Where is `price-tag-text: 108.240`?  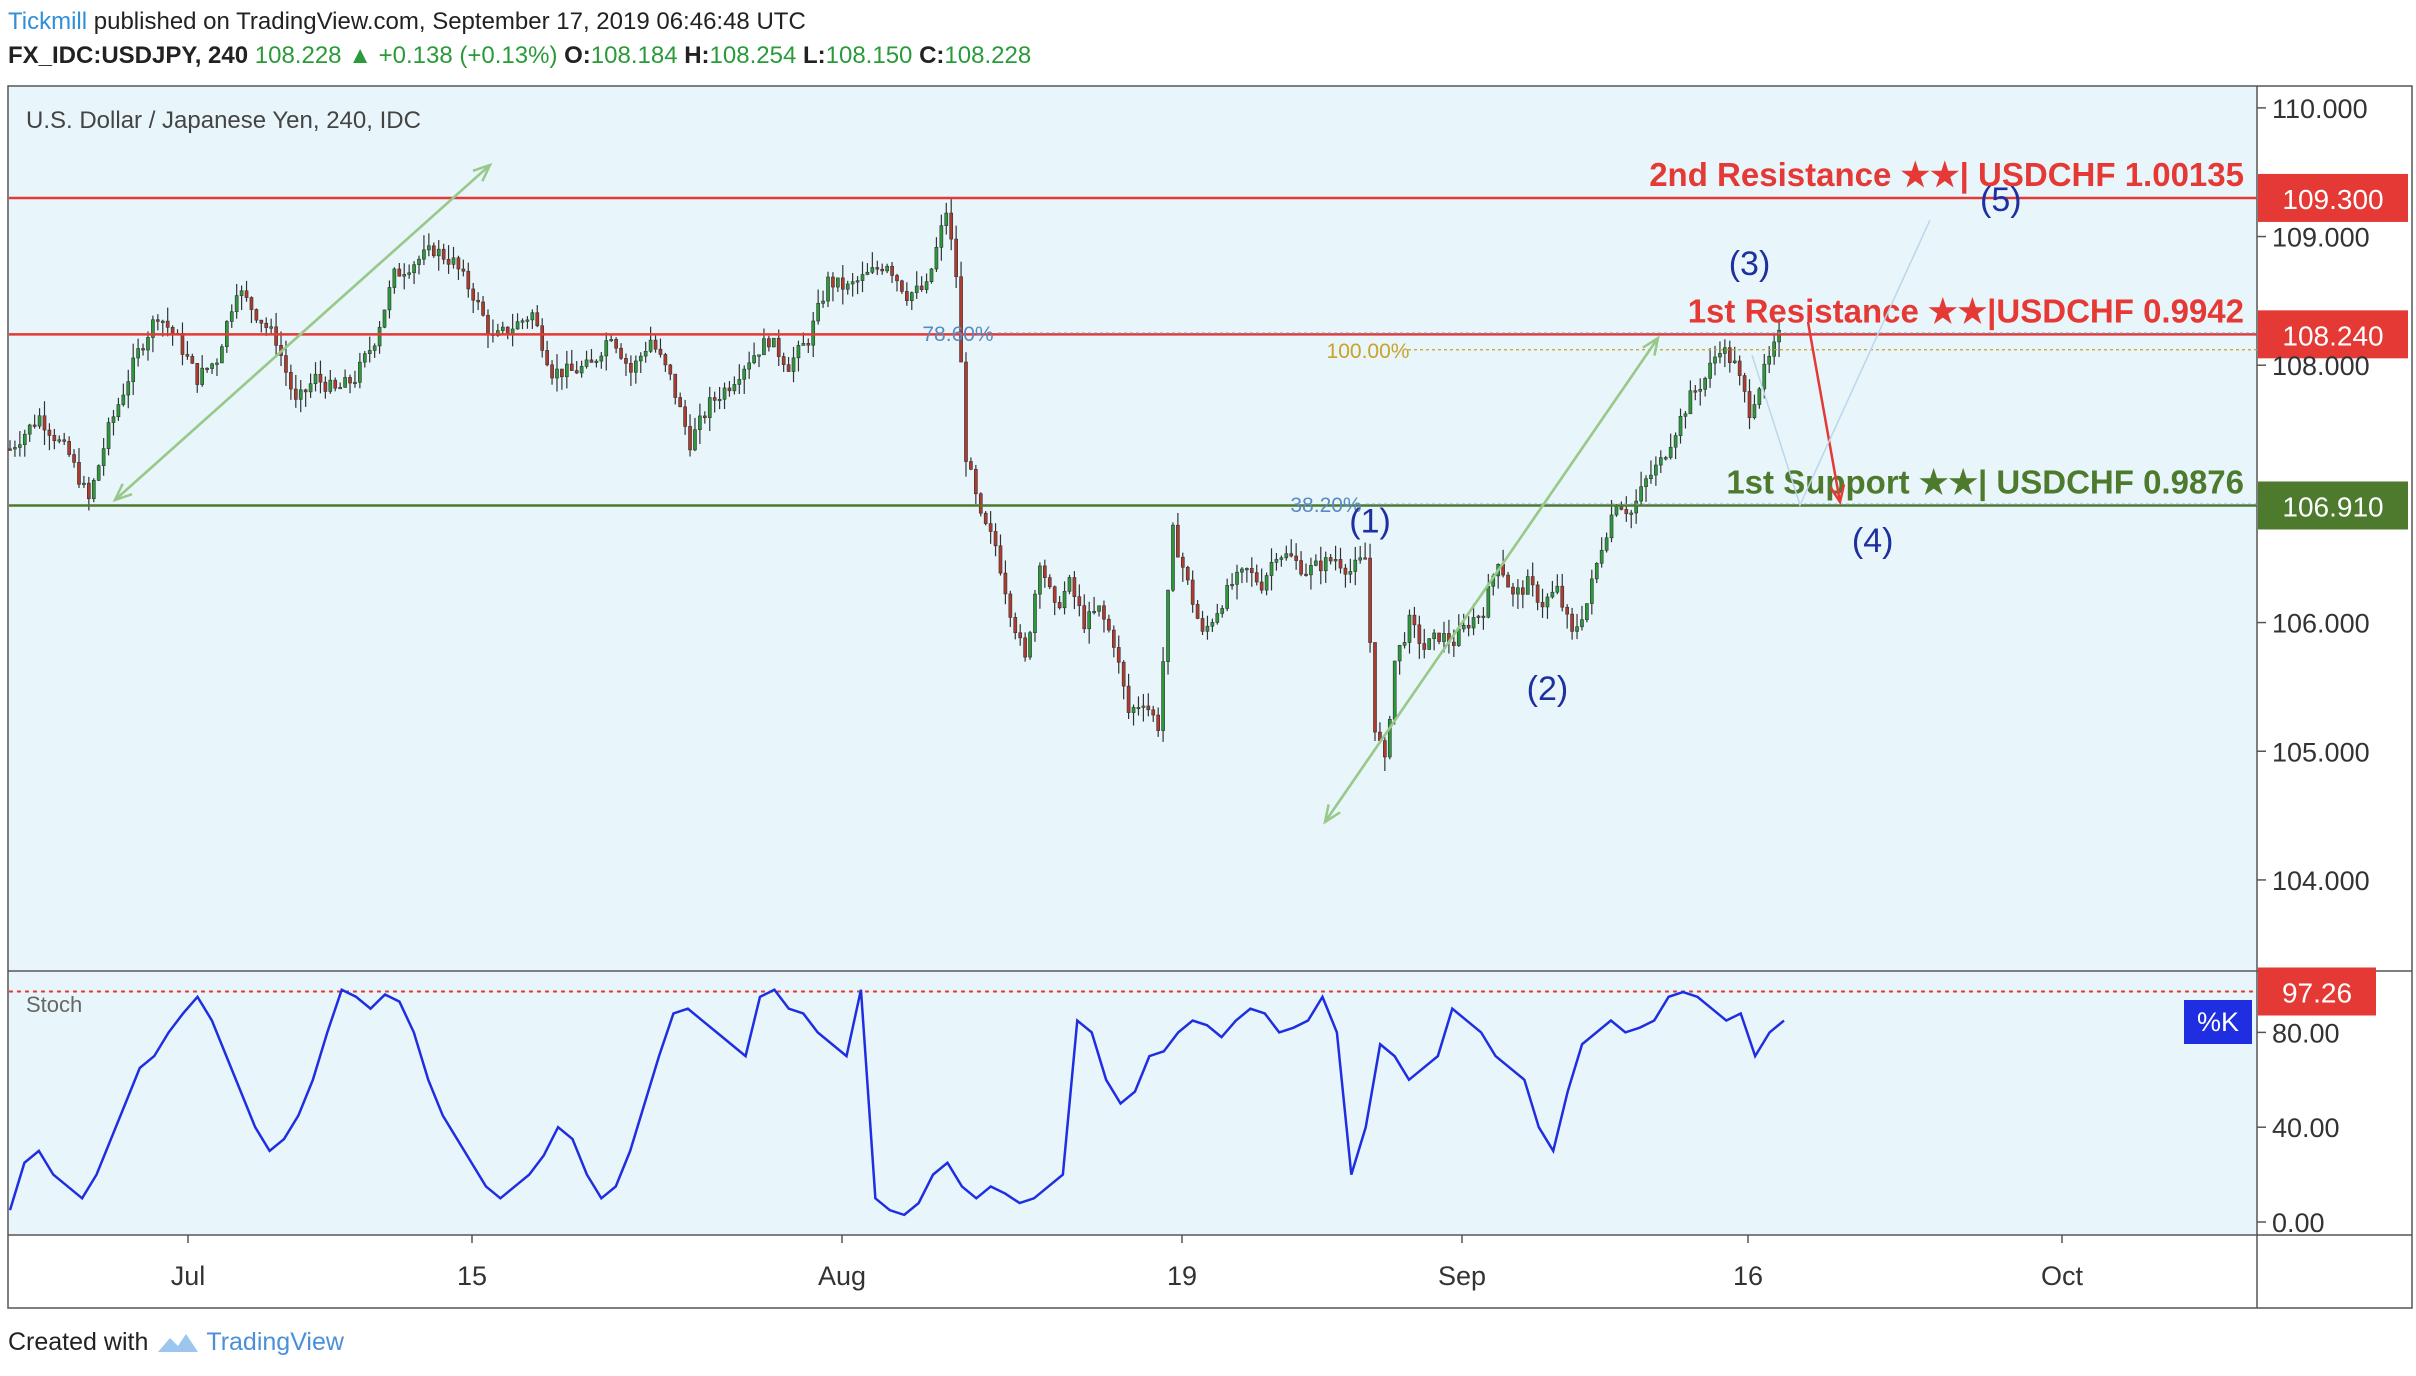 price-tag-text: 108.240 is located at coordinates (2332, 335).